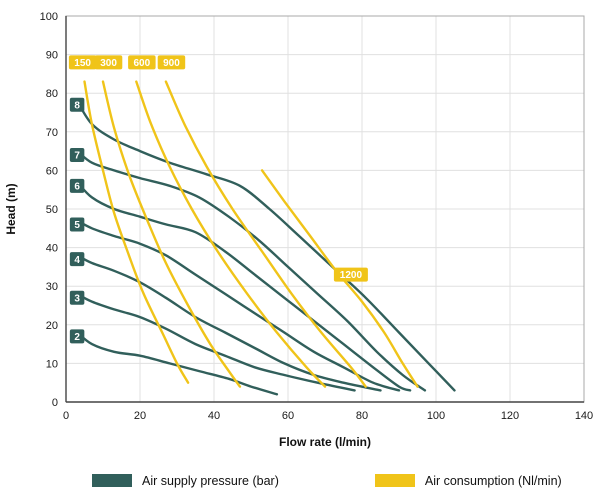  Describe the element at coordinates (510, 416) in the screenshot. I see `x-tick-label: 120` at that location.